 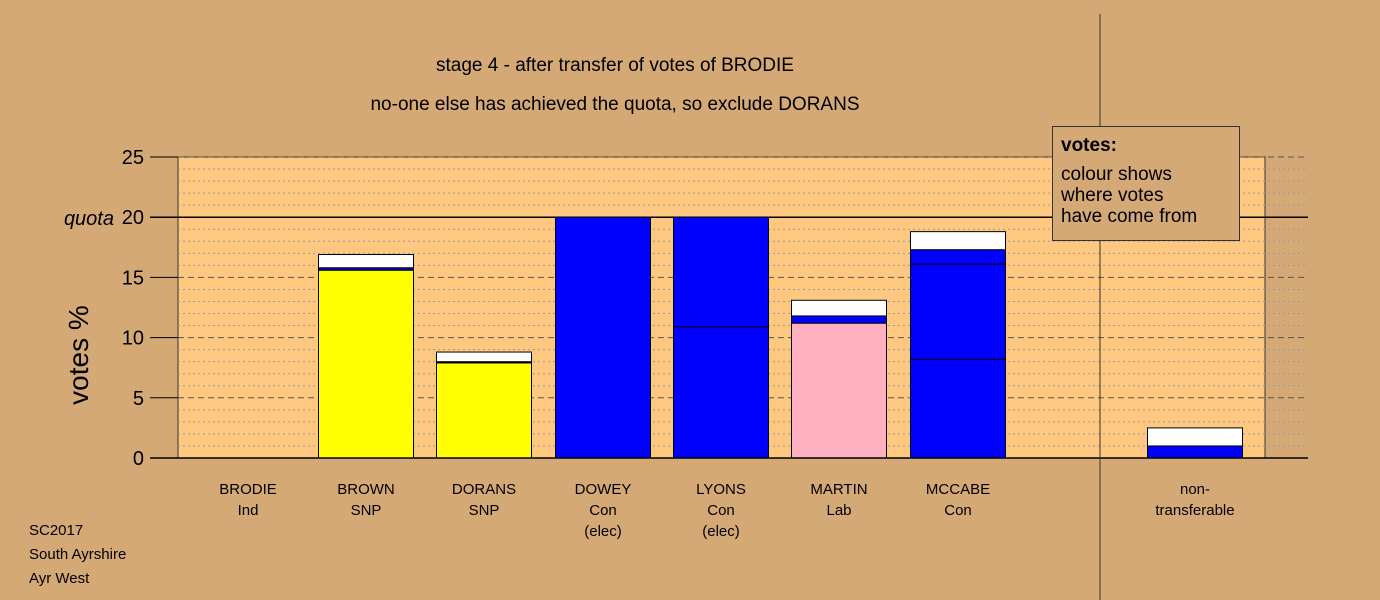 What do you see at coordinates (1089, 145) in the screenshot?
I see `legend-title: votes:` at bounding box center [1089, 145].